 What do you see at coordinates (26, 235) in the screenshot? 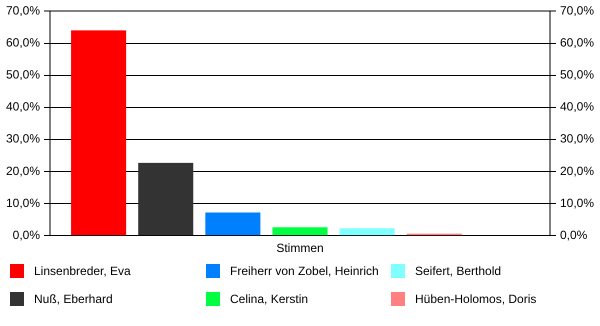
I see `y-tick-label: 0,0%` at bounding box center [26, 235].